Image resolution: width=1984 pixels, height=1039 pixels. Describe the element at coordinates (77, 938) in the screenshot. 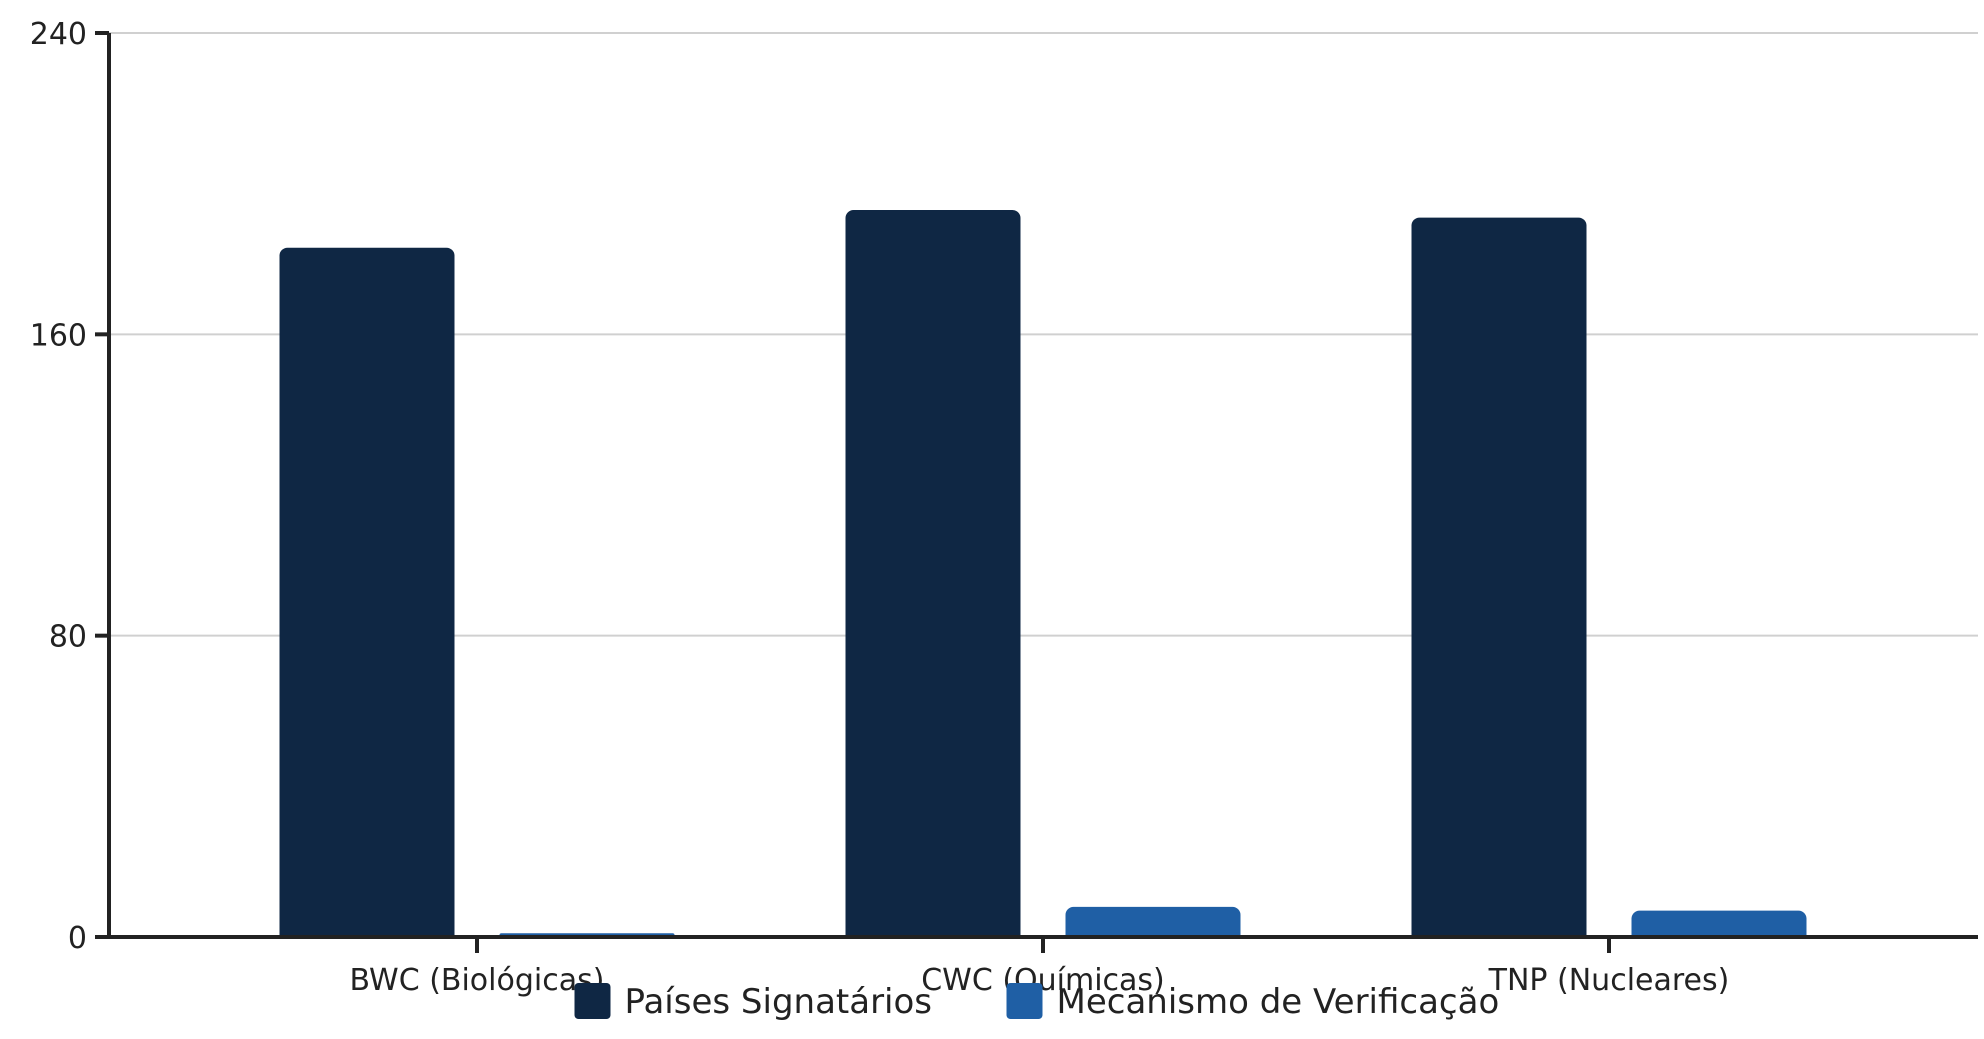

I see `y-tick-label: 0` at that location.